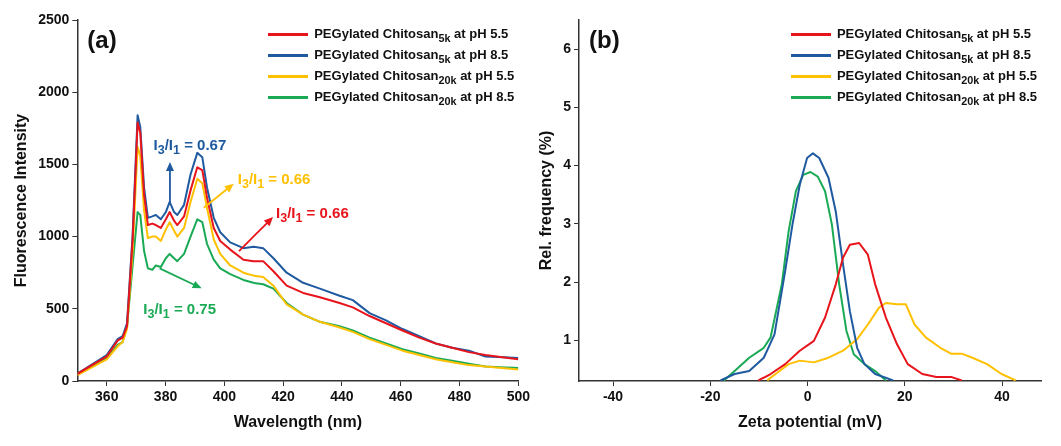  What do you see at coordinates (710, 396) in the screenshot?
I see `x-tick-label: -20` at bounding box center [710, 396].